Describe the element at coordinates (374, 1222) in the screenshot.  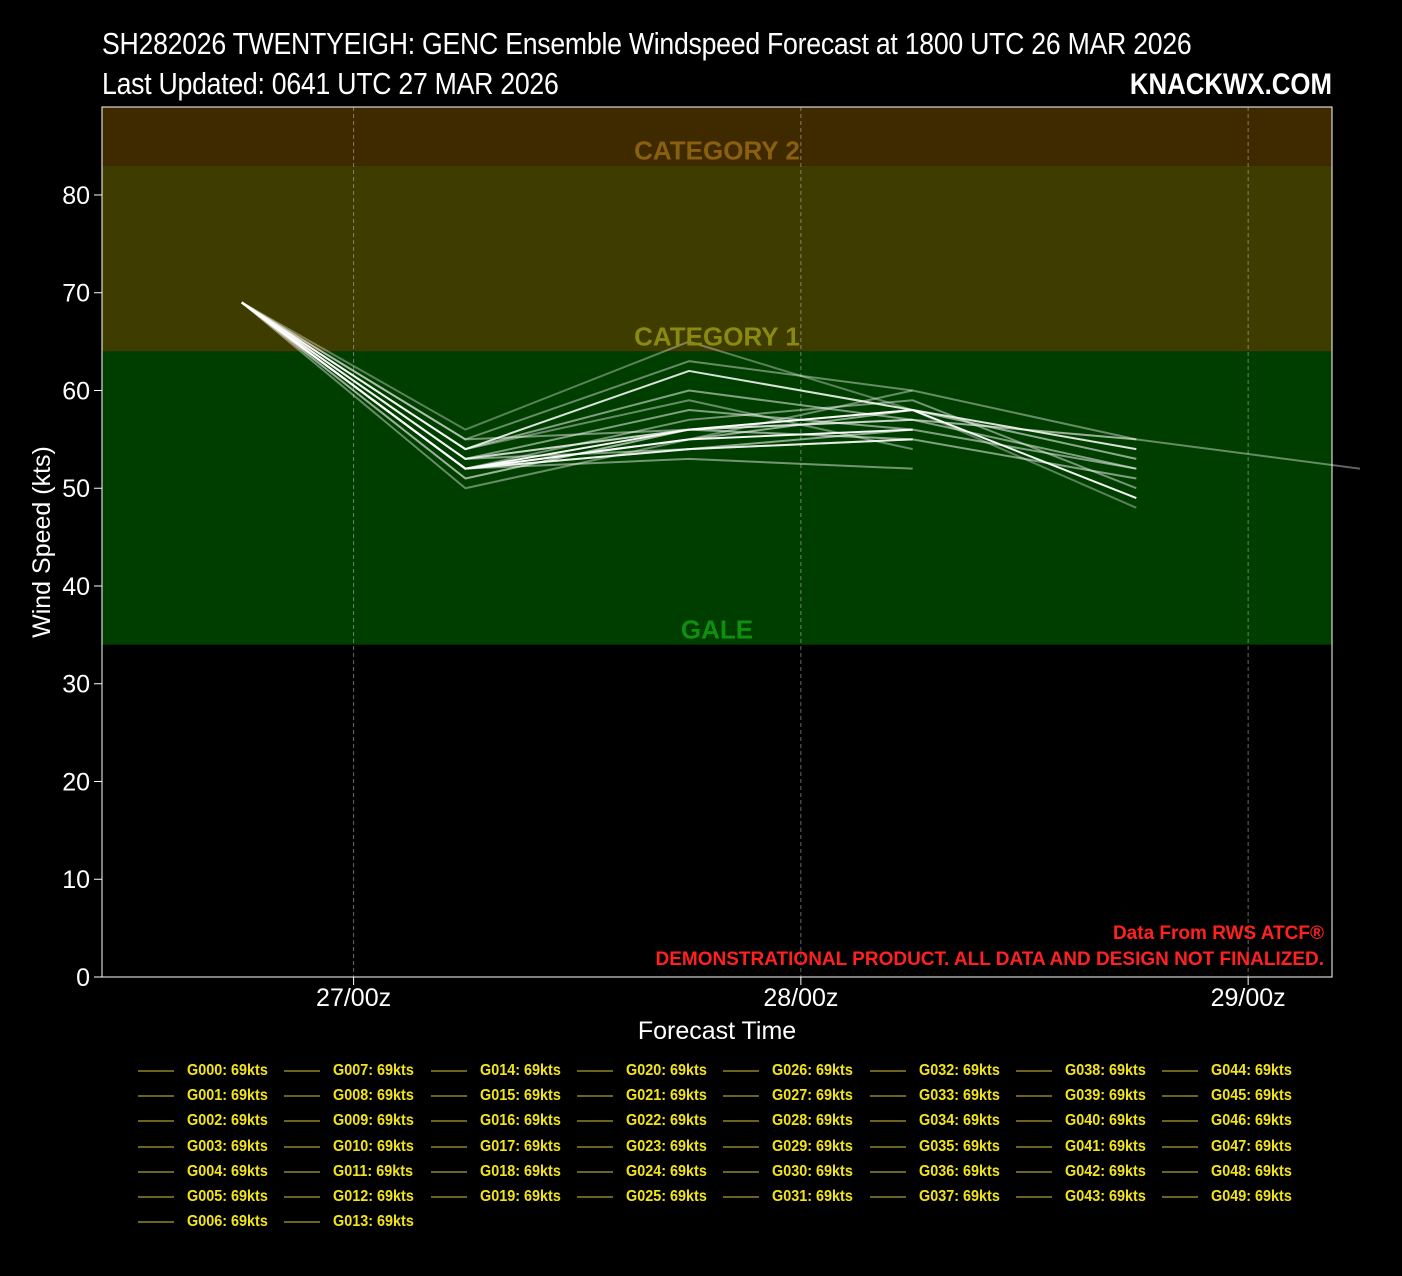
I see `legend-label: G013: 69kts` at that location.